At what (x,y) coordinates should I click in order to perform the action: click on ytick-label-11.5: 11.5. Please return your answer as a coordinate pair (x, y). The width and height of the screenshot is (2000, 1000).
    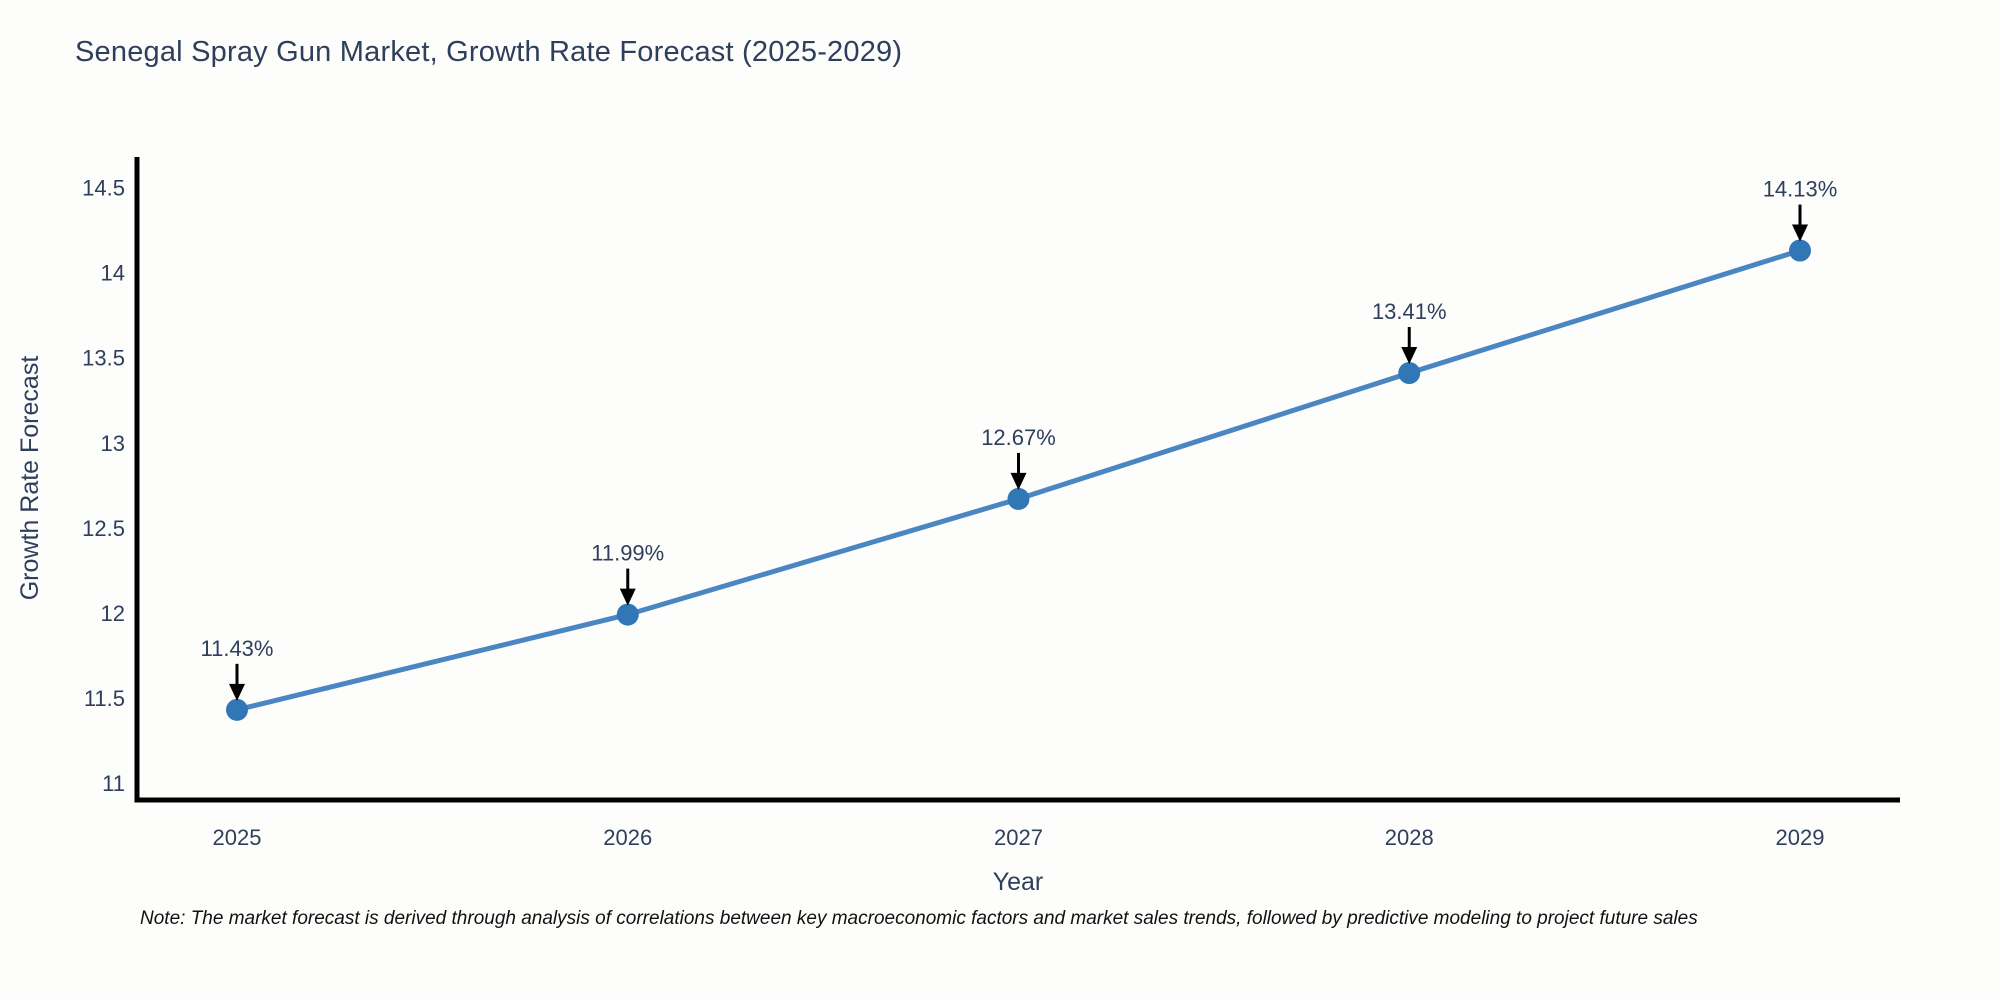
    Looking at the image, I should click on (104, 698).